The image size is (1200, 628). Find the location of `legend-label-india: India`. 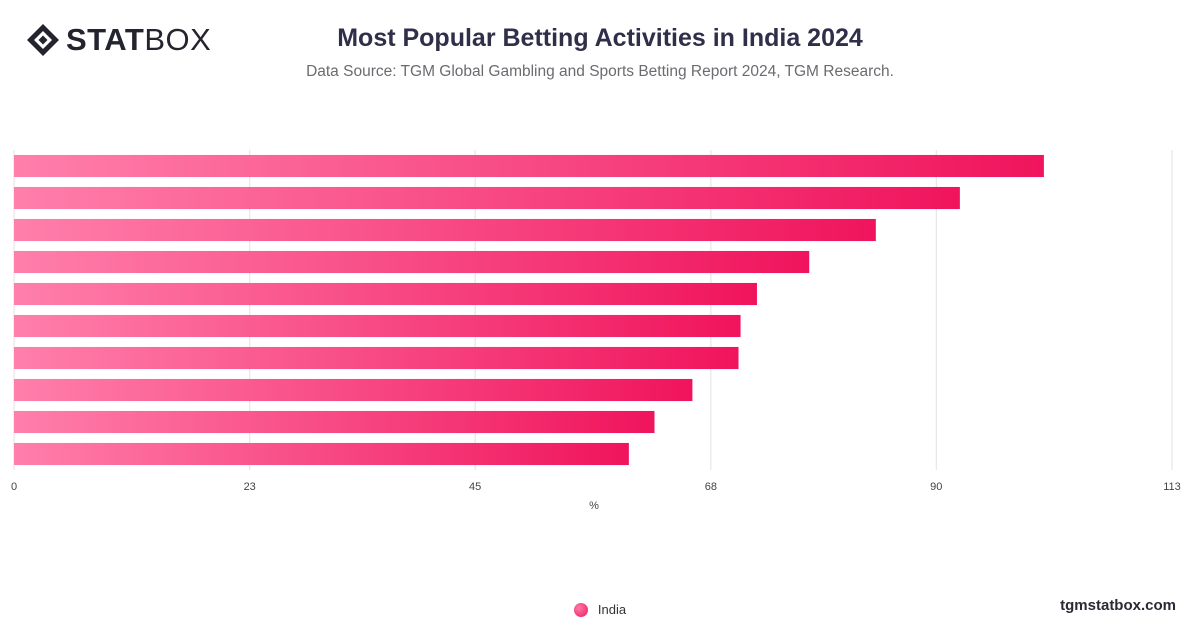

legend-label-india: India is located at coordinates (612, 609).